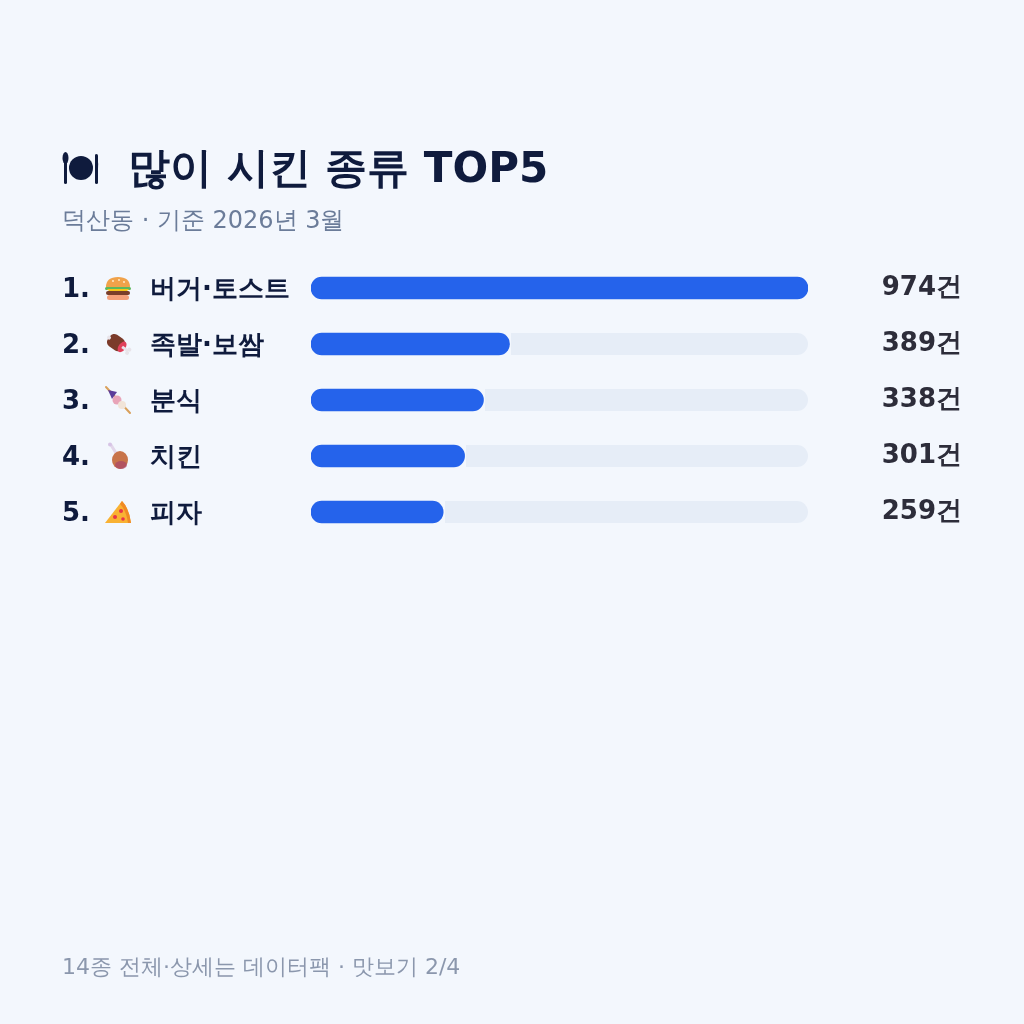 The width and height of the screenshot is (1024, 1024). I want to click on category-label: 3. 분식, so click(132, 399).